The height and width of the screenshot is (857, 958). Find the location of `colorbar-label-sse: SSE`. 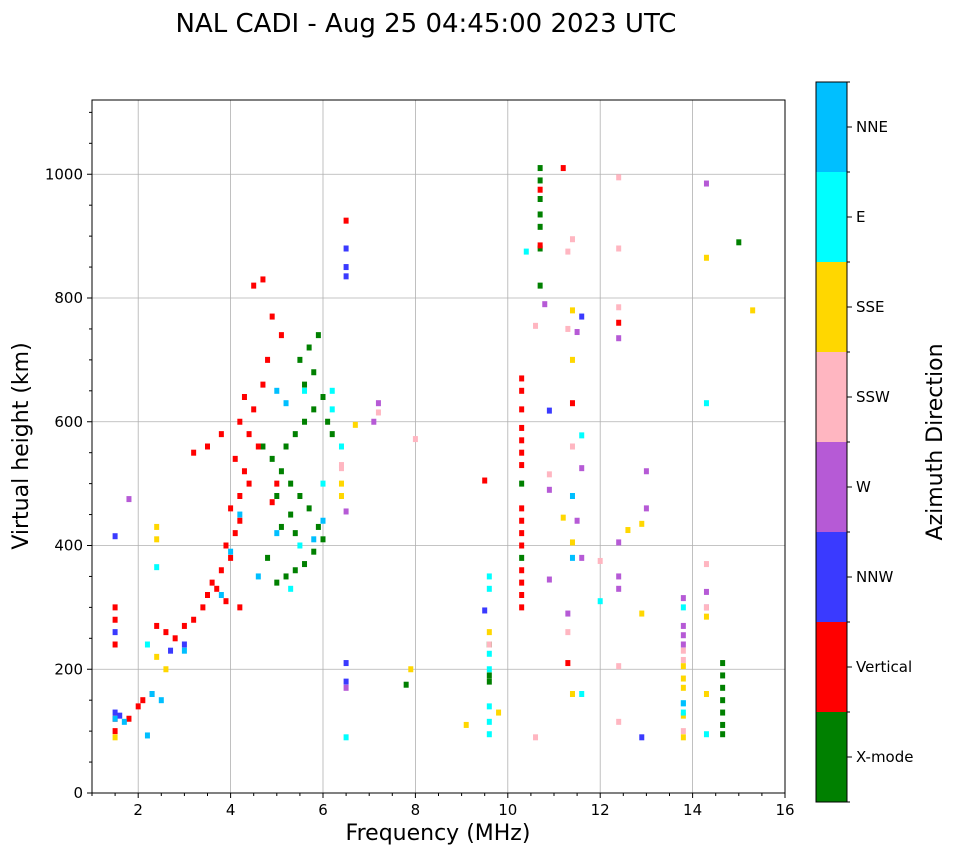

colorbar-label-sse: SSE is located at coordinates (870, 307).